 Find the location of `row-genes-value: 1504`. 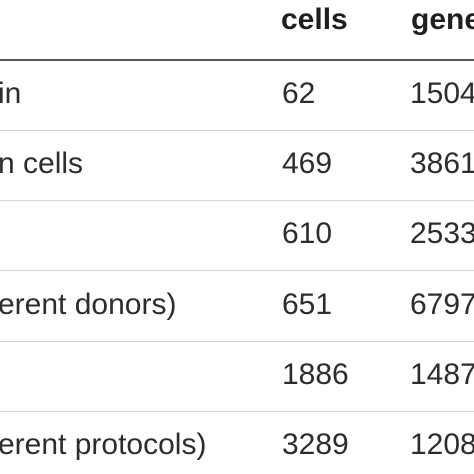

row-genes-value: 1504 is located at coordinates (442, 93).